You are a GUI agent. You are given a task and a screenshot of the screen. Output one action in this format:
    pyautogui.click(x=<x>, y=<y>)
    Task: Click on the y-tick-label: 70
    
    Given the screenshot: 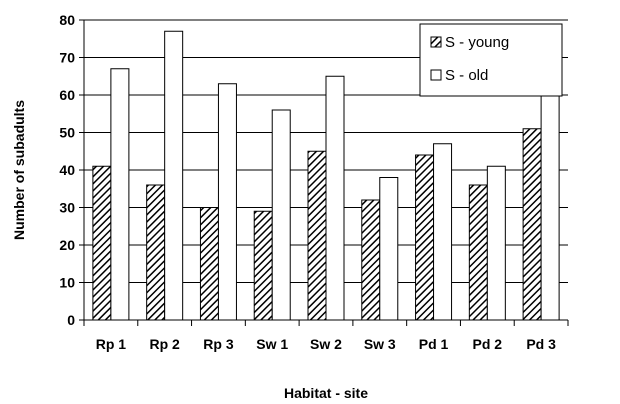 What is the action you would take?
    pyautogui.click(x=67, y=58)
    